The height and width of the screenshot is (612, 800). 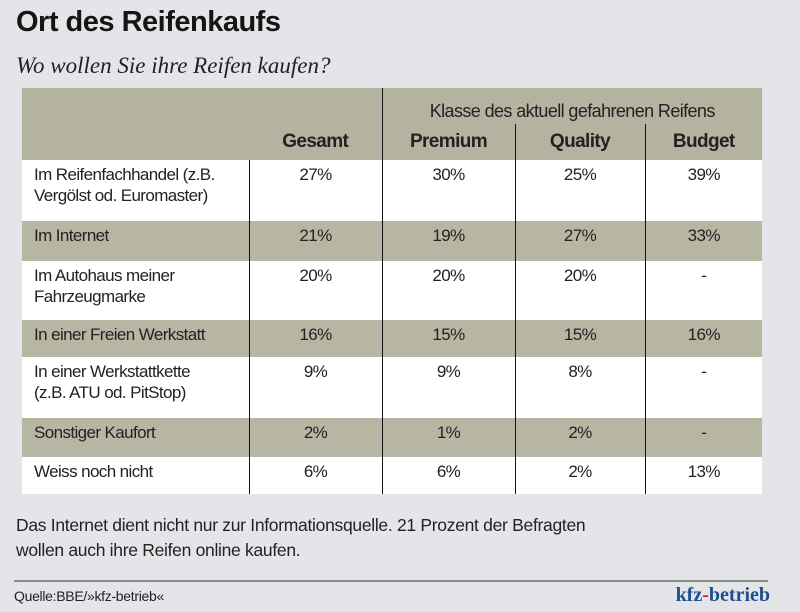 I want to click on row-label-line: Weiss noch nicht, so click(x=93, y=471).